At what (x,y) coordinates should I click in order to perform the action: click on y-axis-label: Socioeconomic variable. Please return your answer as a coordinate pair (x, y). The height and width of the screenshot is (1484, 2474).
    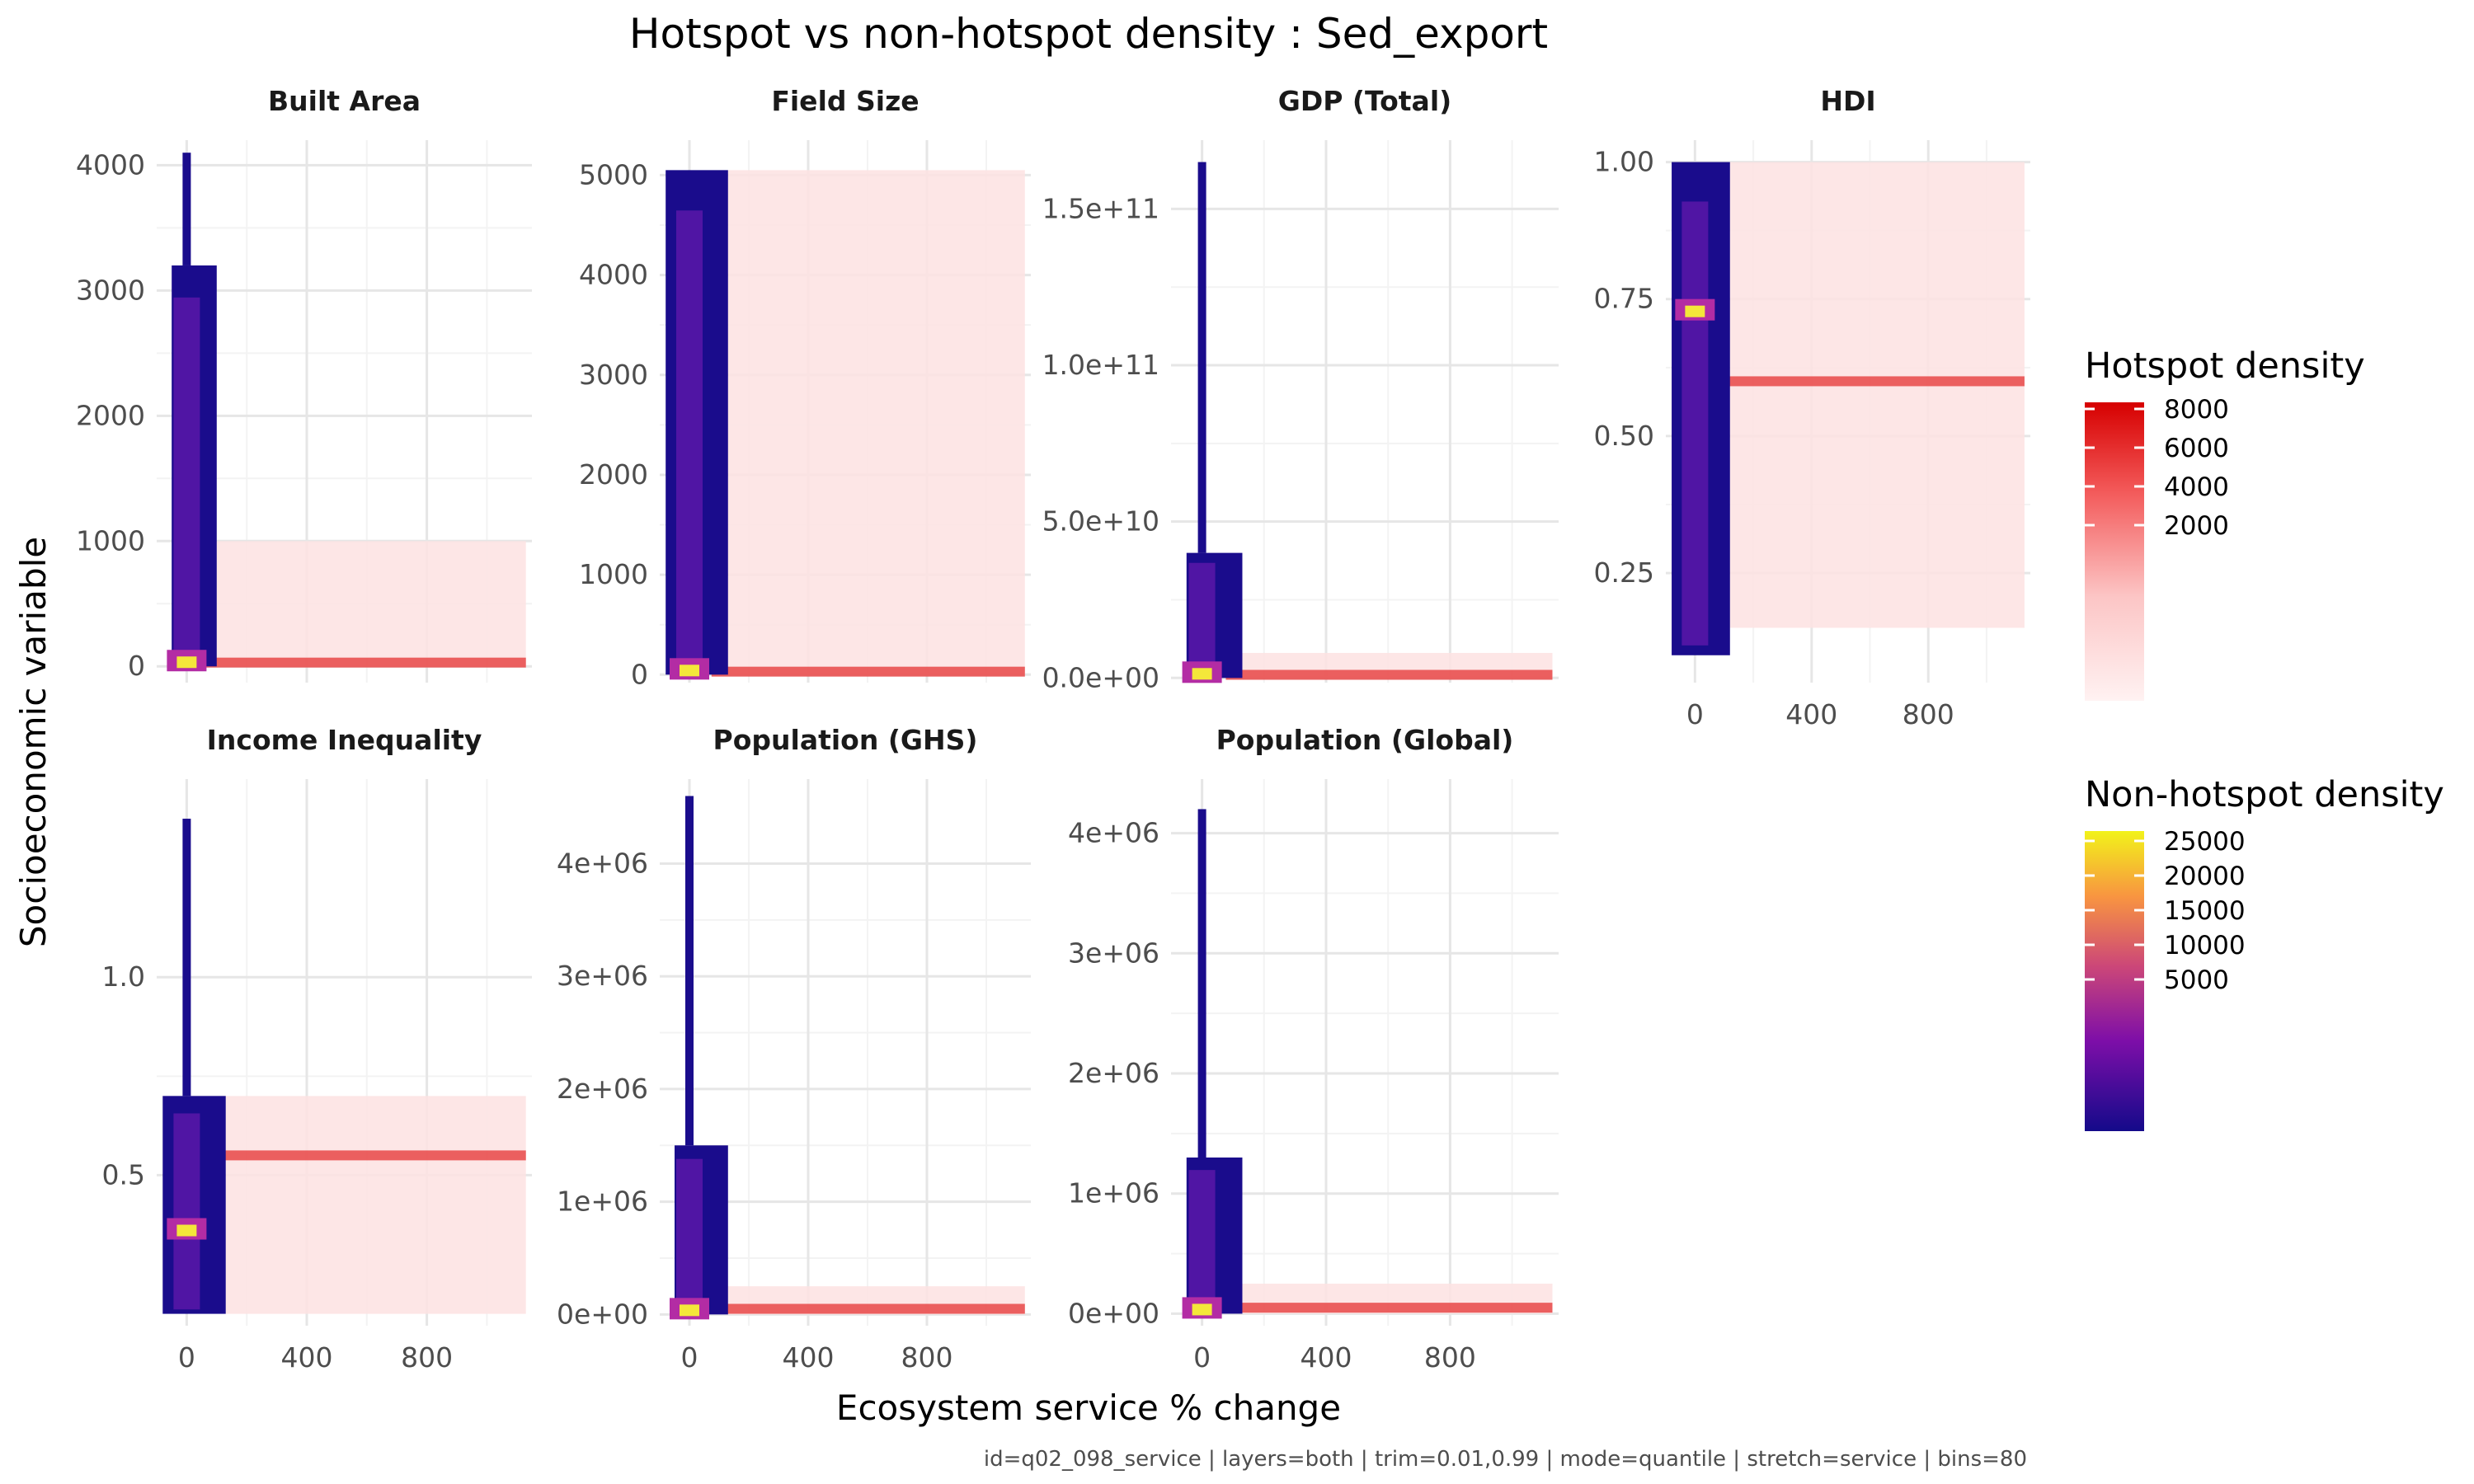
    Looking at the image, I should click on (33, 742).